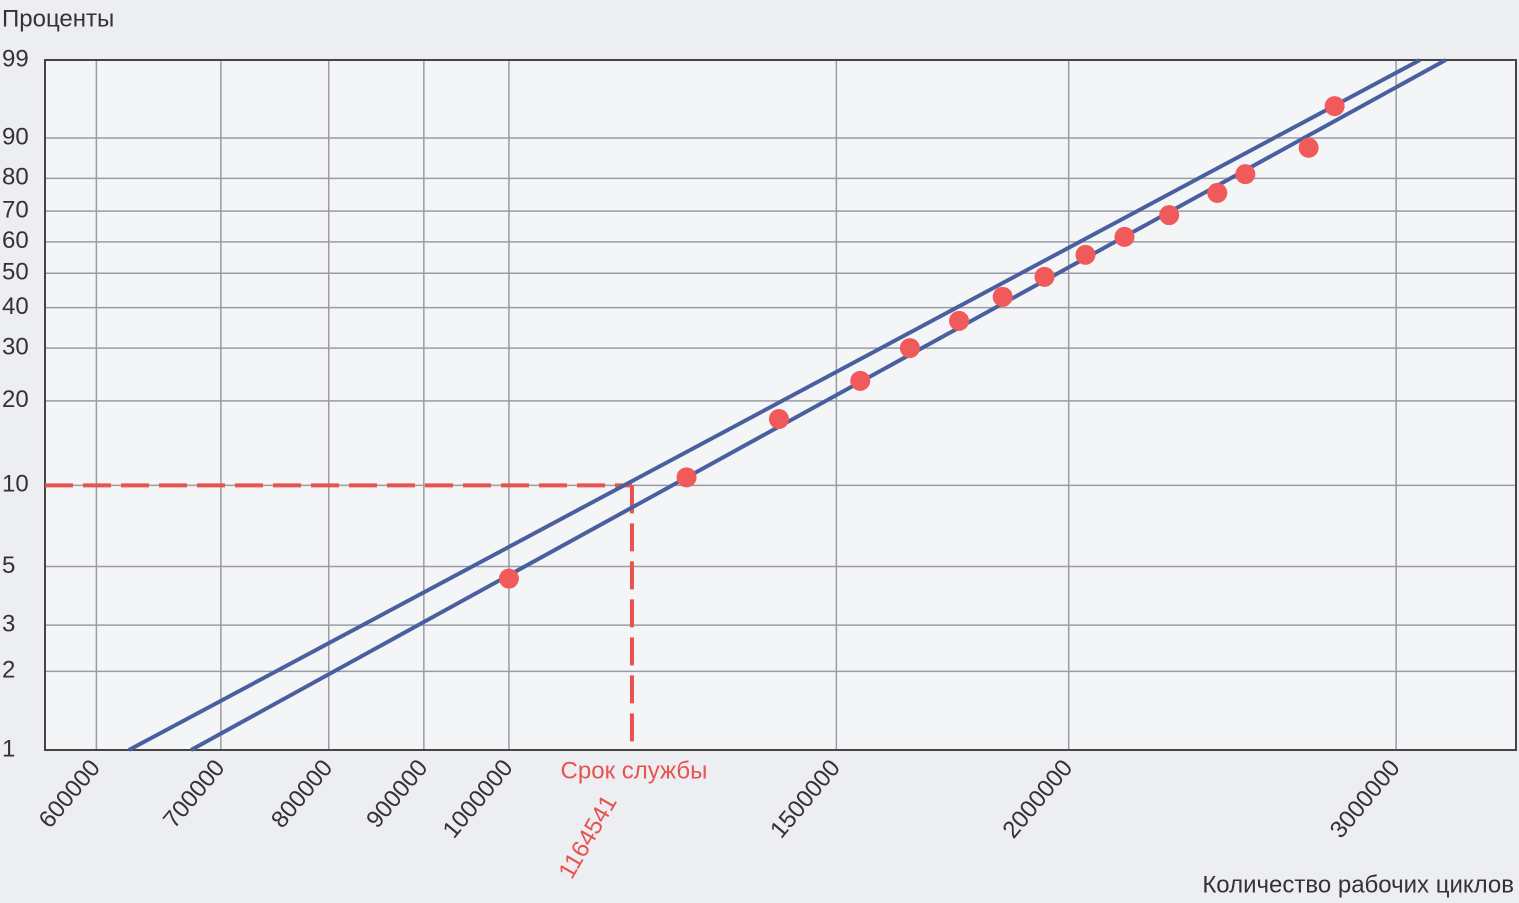 This screenshot has height=903, width=1519. What do you see at coordinates (15, 240) in the screenshot?
I see `y-tick-label: 60` at bounding box center [15, 240].